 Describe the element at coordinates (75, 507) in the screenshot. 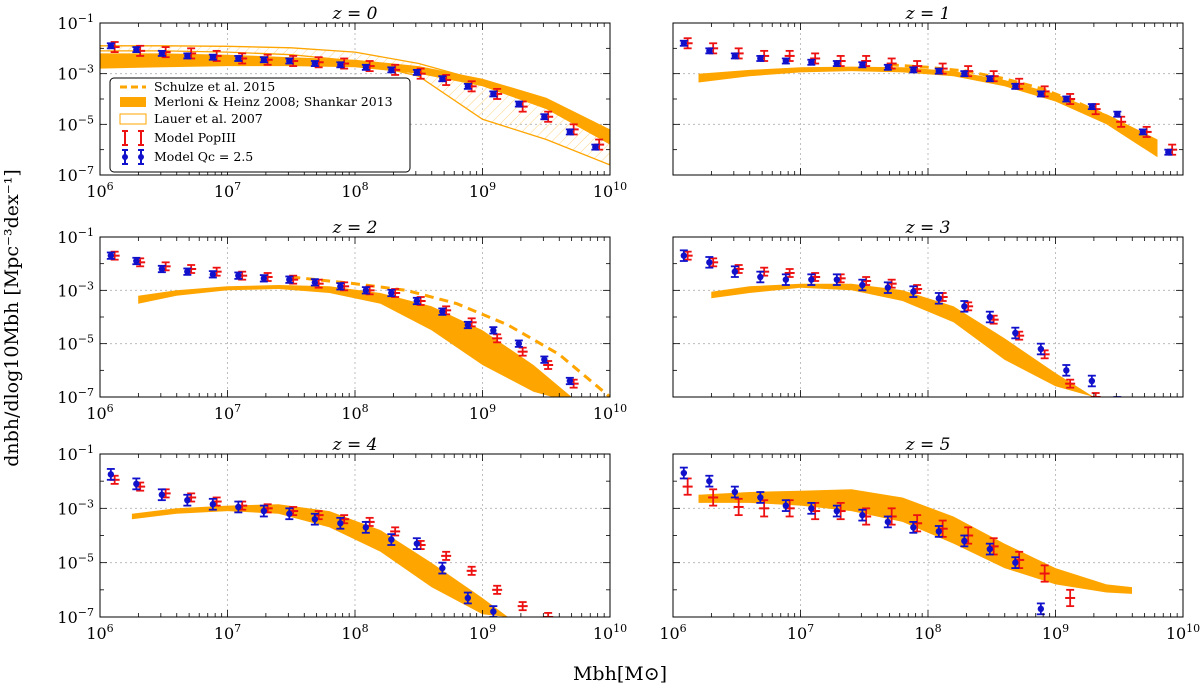

I see `y-tick-label: 10⁻³` at that location.